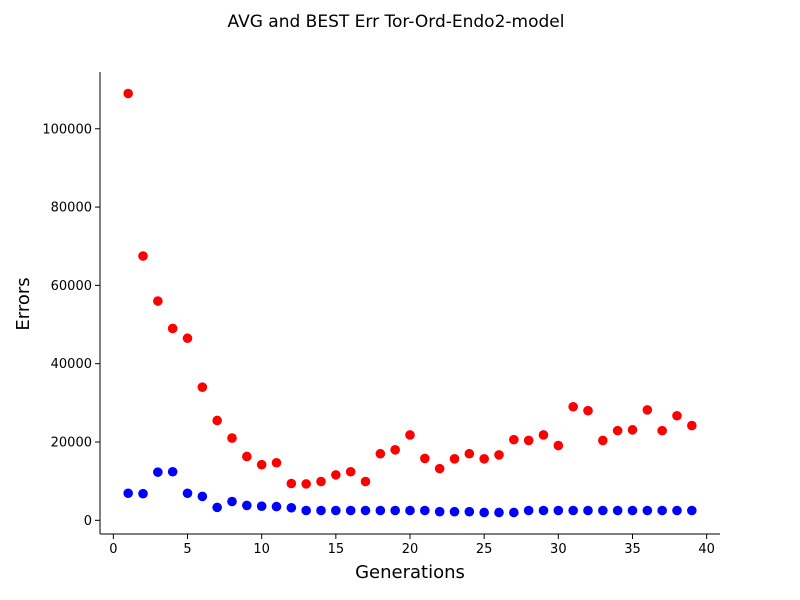  Describe the element at coordinates (88, 521) in the screenshot. I see `y-tick-label: 0` at that location.